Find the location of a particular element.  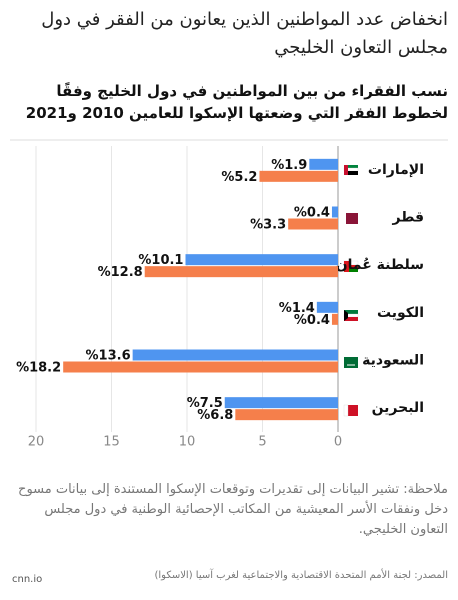

value-label: %6.8 is located at coordinates (215, 415).